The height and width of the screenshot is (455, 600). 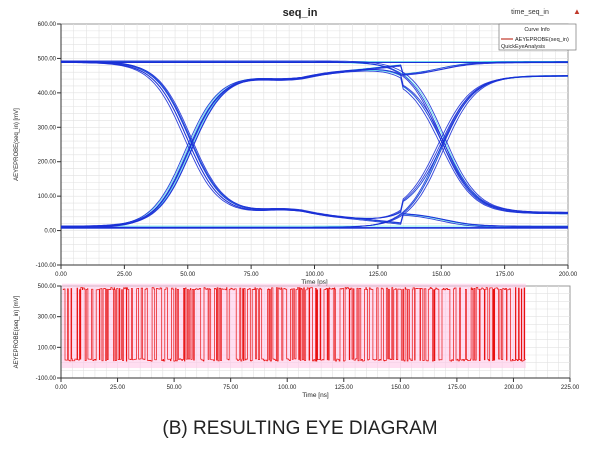 I want to click on figure-caption: (B) RESULTING EYE DIAGRAM, so click(x=300, y=428).